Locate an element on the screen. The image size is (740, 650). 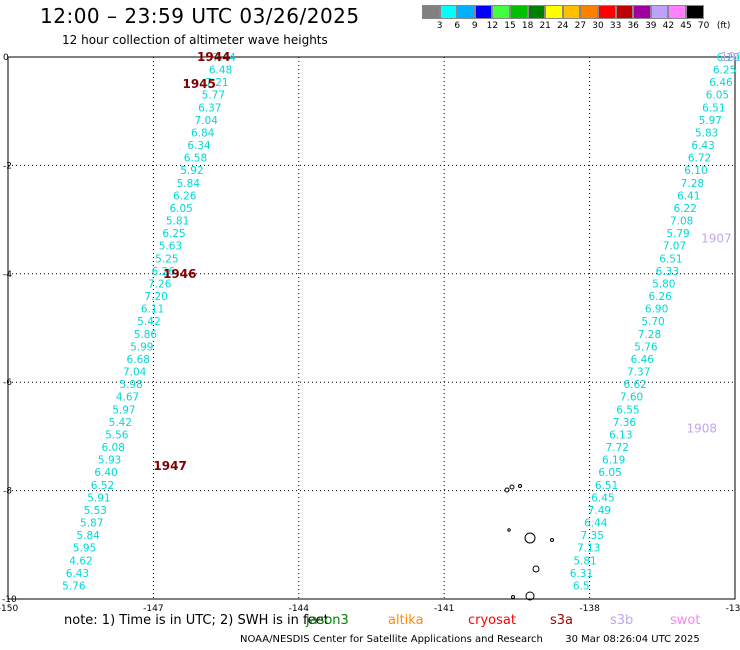
satellite-swot: swot is located at coordinates (685, 620).